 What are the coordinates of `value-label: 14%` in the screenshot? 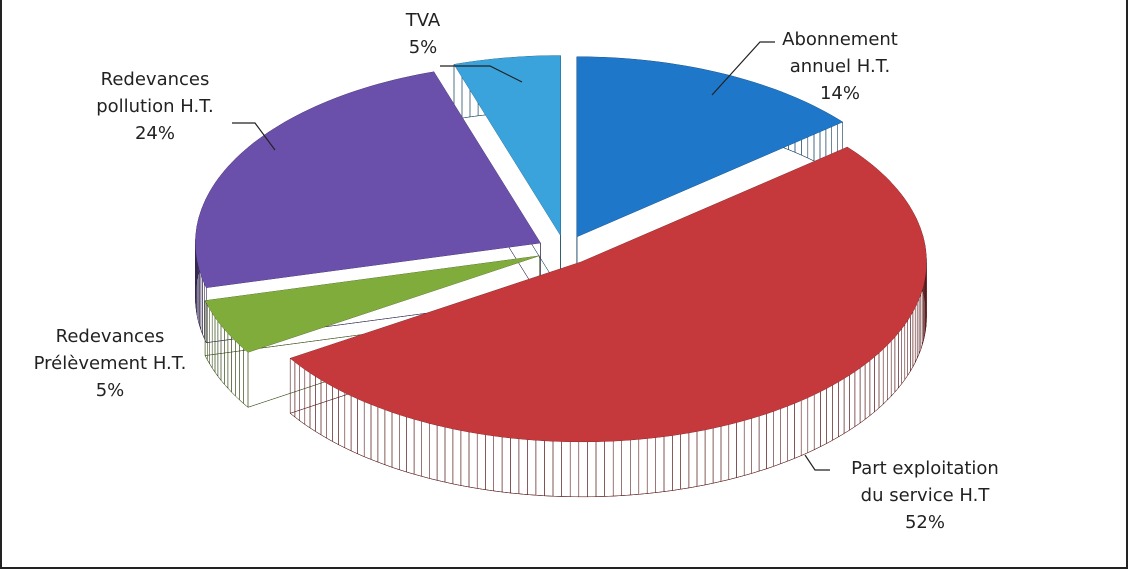 It's located at (839, 93).